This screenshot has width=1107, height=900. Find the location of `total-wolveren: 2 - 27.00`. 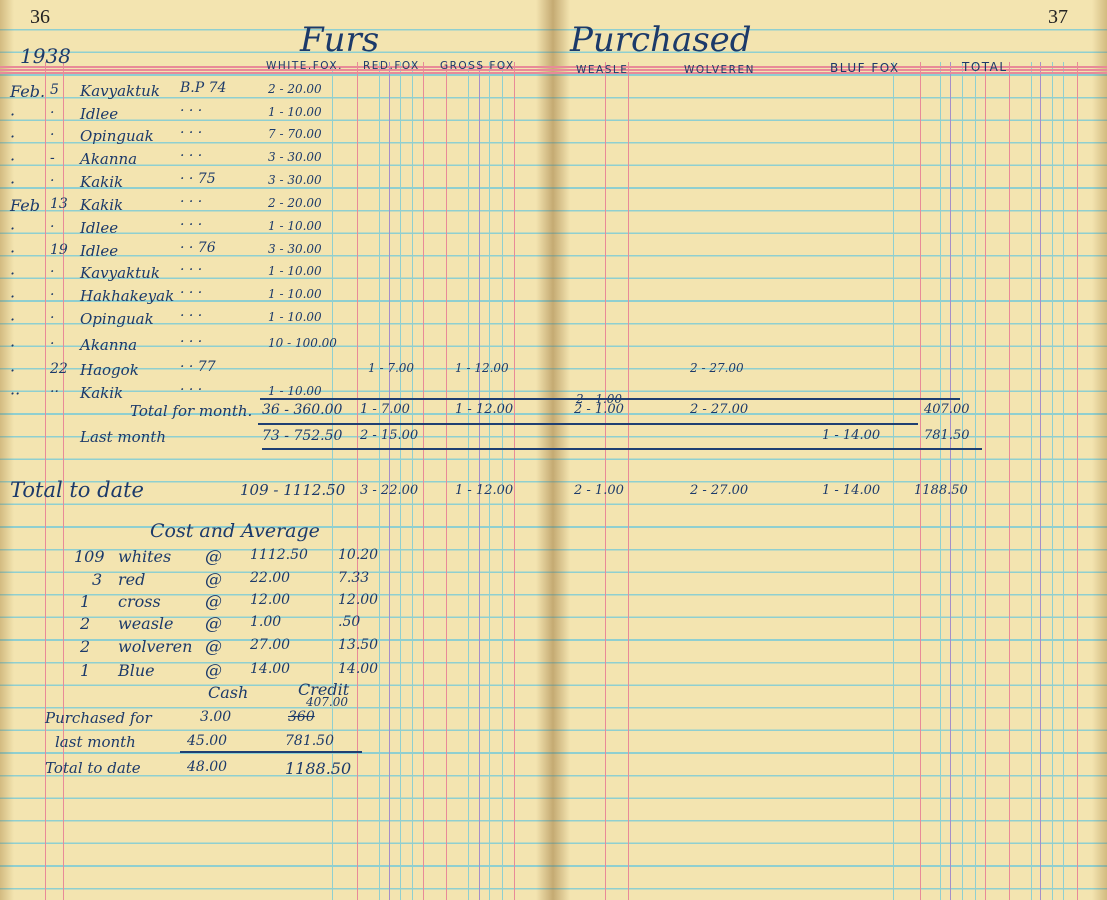

total-wolveren: 2 - 27.00 is located at coordinates (719, 409).